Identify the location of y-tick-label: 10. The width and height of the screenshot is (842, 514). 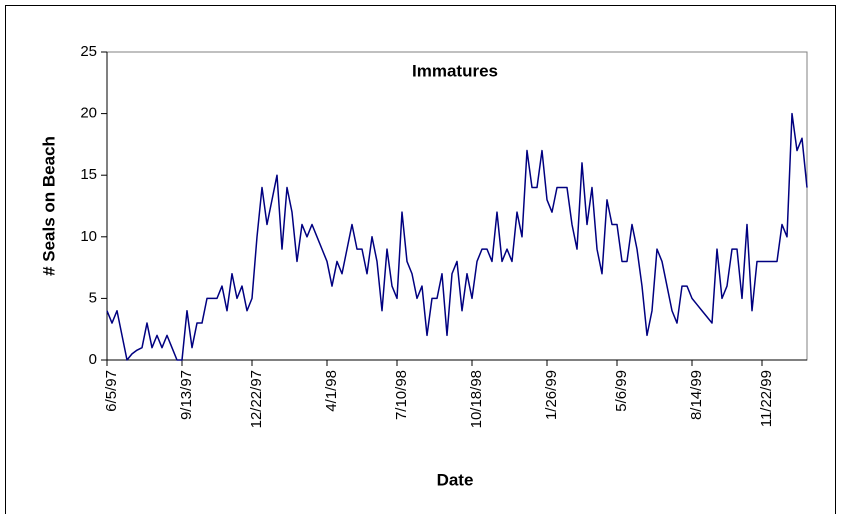
(88, 236).